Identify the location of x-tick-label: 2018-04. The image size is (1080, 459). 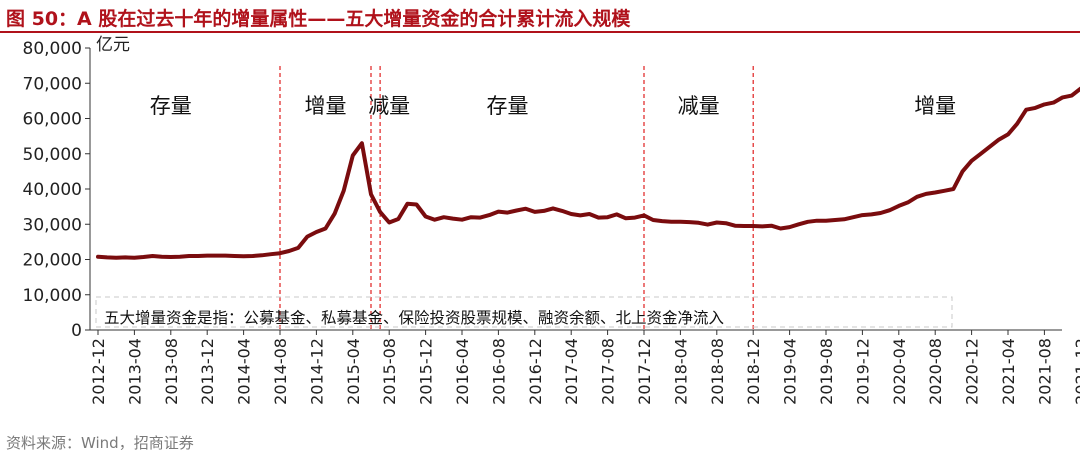
(680, 371).